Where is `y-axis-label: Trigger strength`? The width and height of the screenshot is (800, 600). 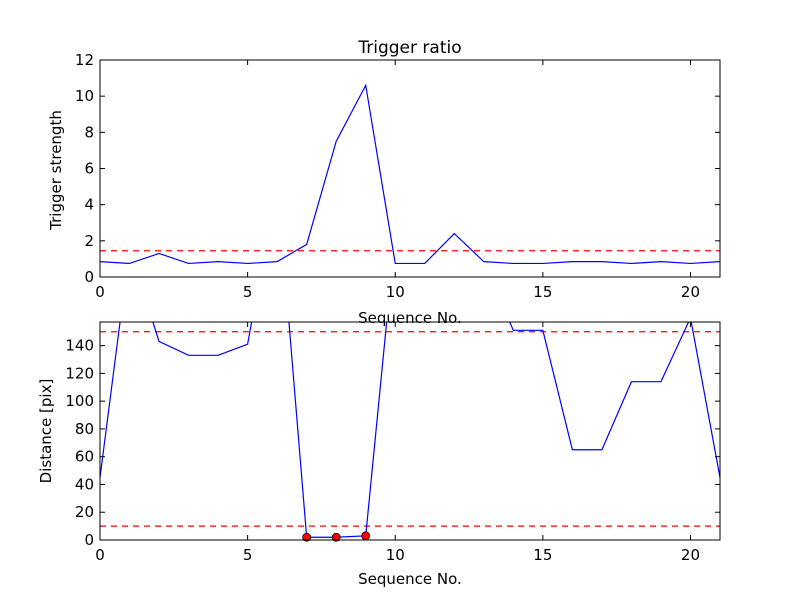
y-axis-label: Trigger strength is located at coordinates (56, 170).